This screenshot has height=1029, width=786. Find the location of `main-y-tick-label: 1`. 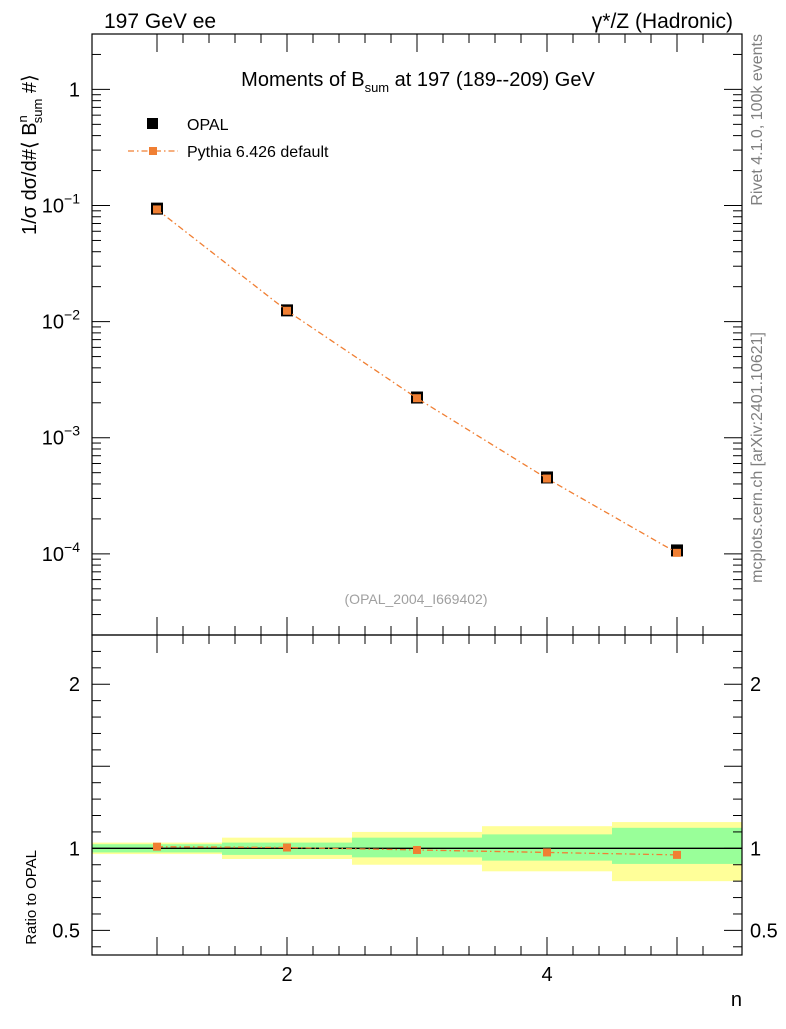

main-y-tick-label: 1 is located at coordinates (74, 90).